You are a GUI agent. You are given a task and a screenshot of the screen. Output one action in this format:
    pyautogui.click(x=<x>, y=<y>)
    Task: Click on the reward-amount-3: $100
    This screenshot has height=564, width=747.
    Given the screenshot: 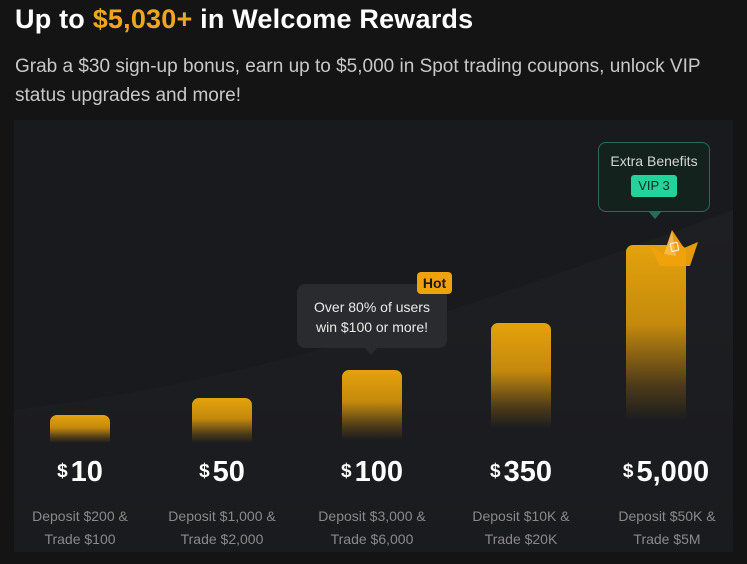 What is the action you would take?
    pyautogui.click(x=372, y=472)
    